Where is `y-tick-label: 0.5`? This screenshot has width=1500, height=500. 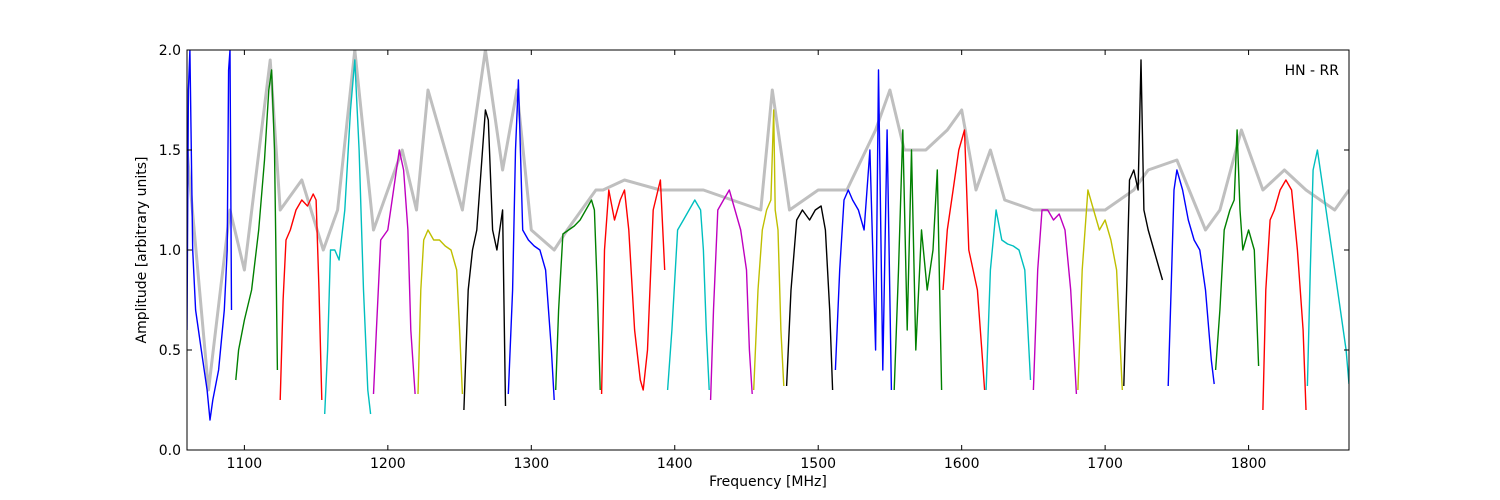 y-tick-label: 0.5 is located at coordinates (170, 351).